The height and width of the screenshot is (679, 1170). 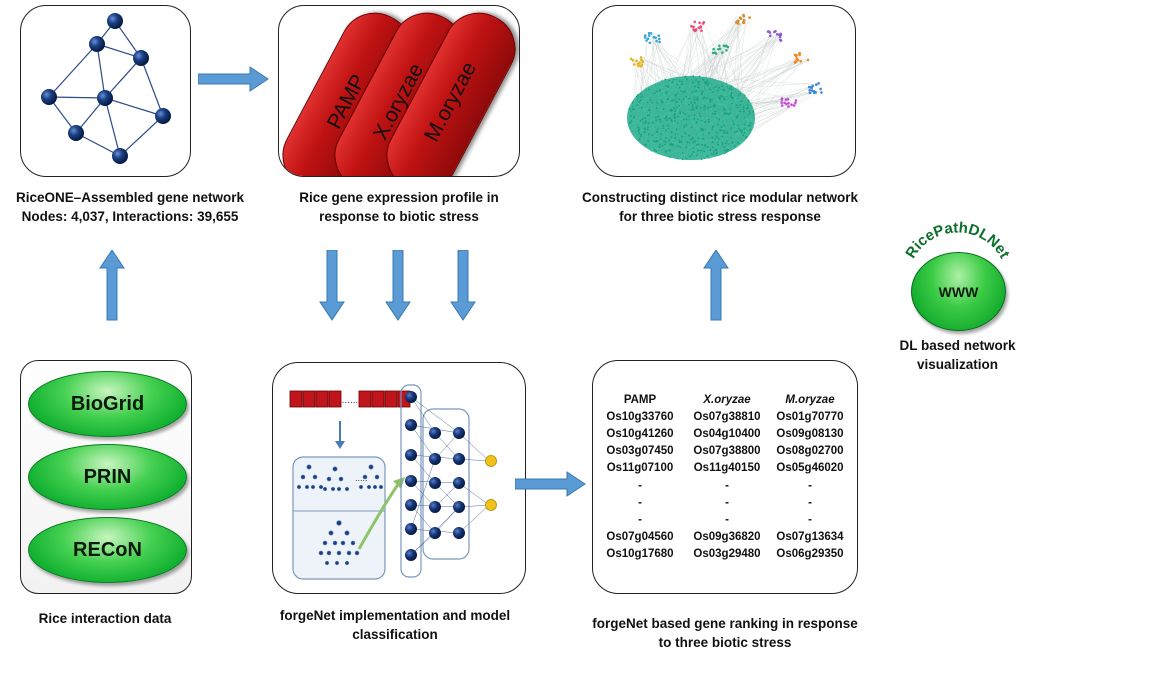 I want to click on modular-network-panel, so click(x=724, y=91).